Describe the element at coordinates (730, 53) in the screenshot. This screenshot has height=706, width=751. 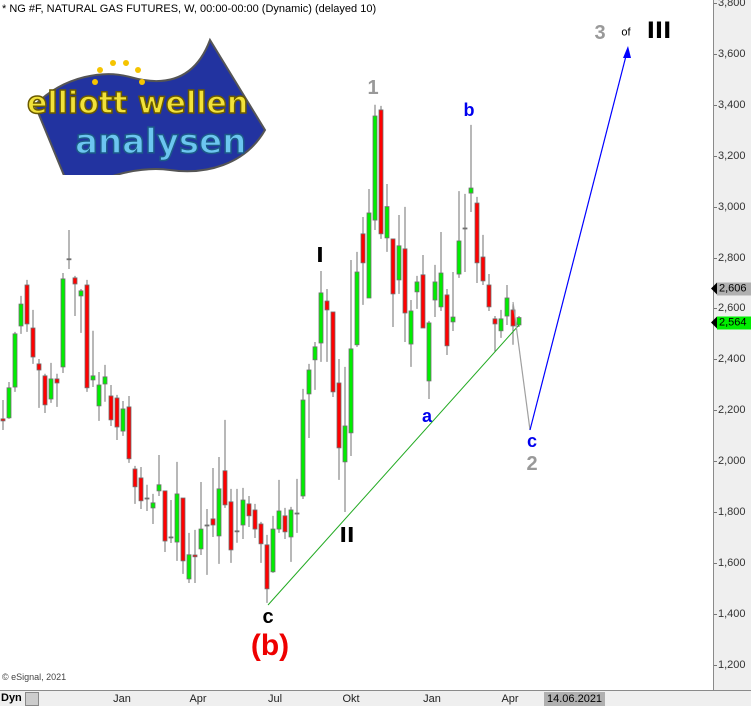
I see `y-tick-label: 3,600` at that location.